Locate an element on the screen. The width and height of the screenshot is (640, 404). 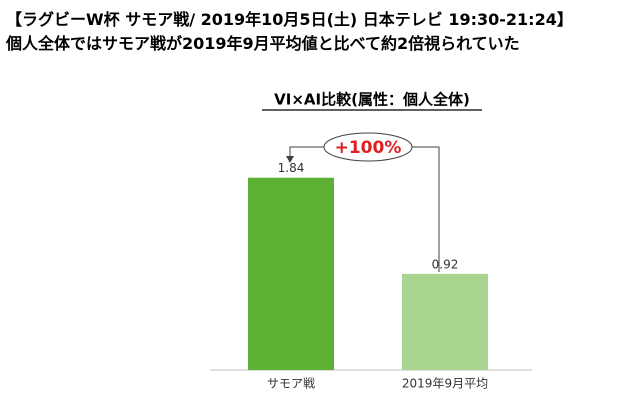
annotation-ellipse is located at coordinates (368, 147).